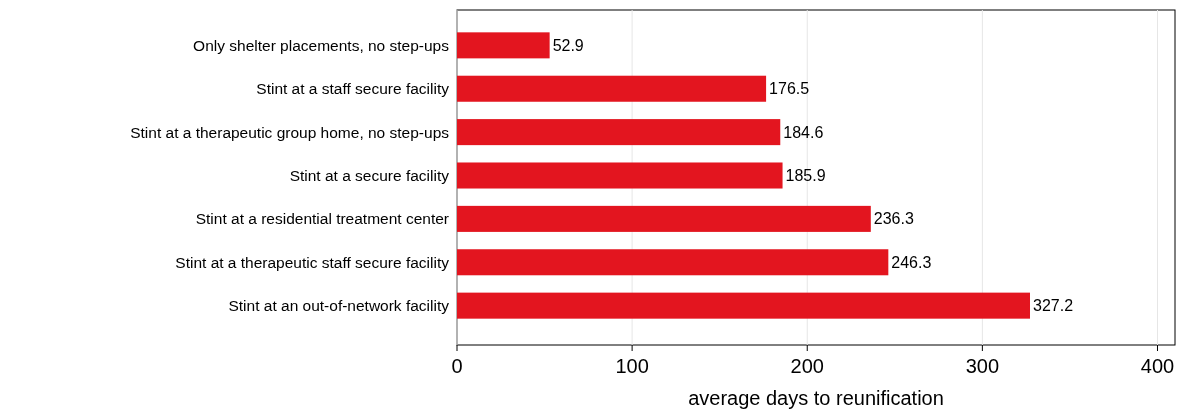  I want to click on data-label: 52.9, so click(568, 45).